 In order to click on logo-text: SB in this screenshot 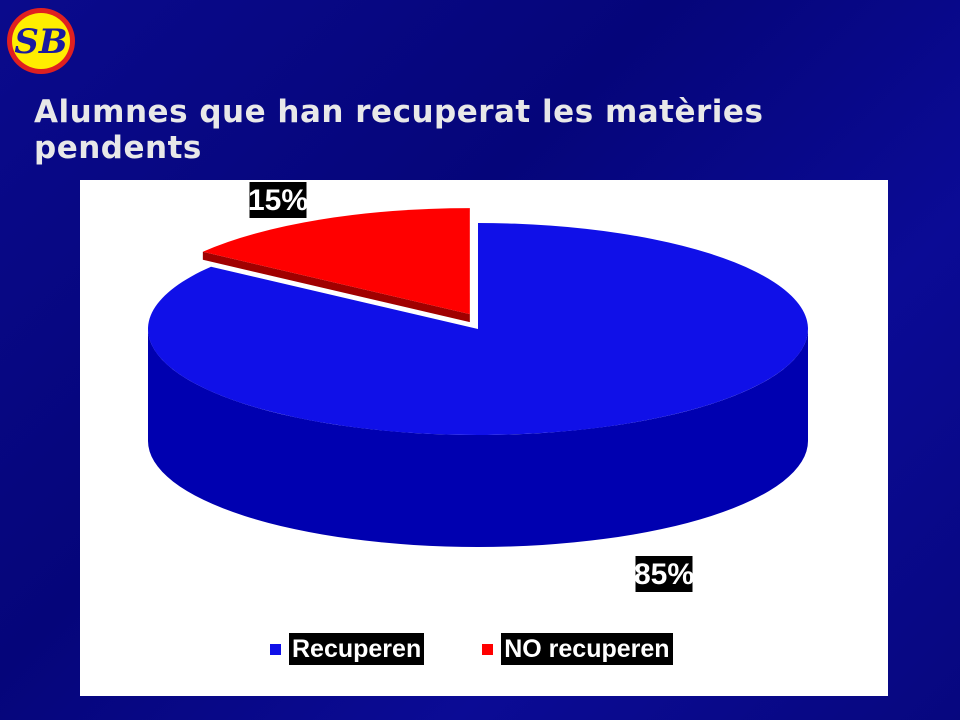, I will do `click(40, 42)`.